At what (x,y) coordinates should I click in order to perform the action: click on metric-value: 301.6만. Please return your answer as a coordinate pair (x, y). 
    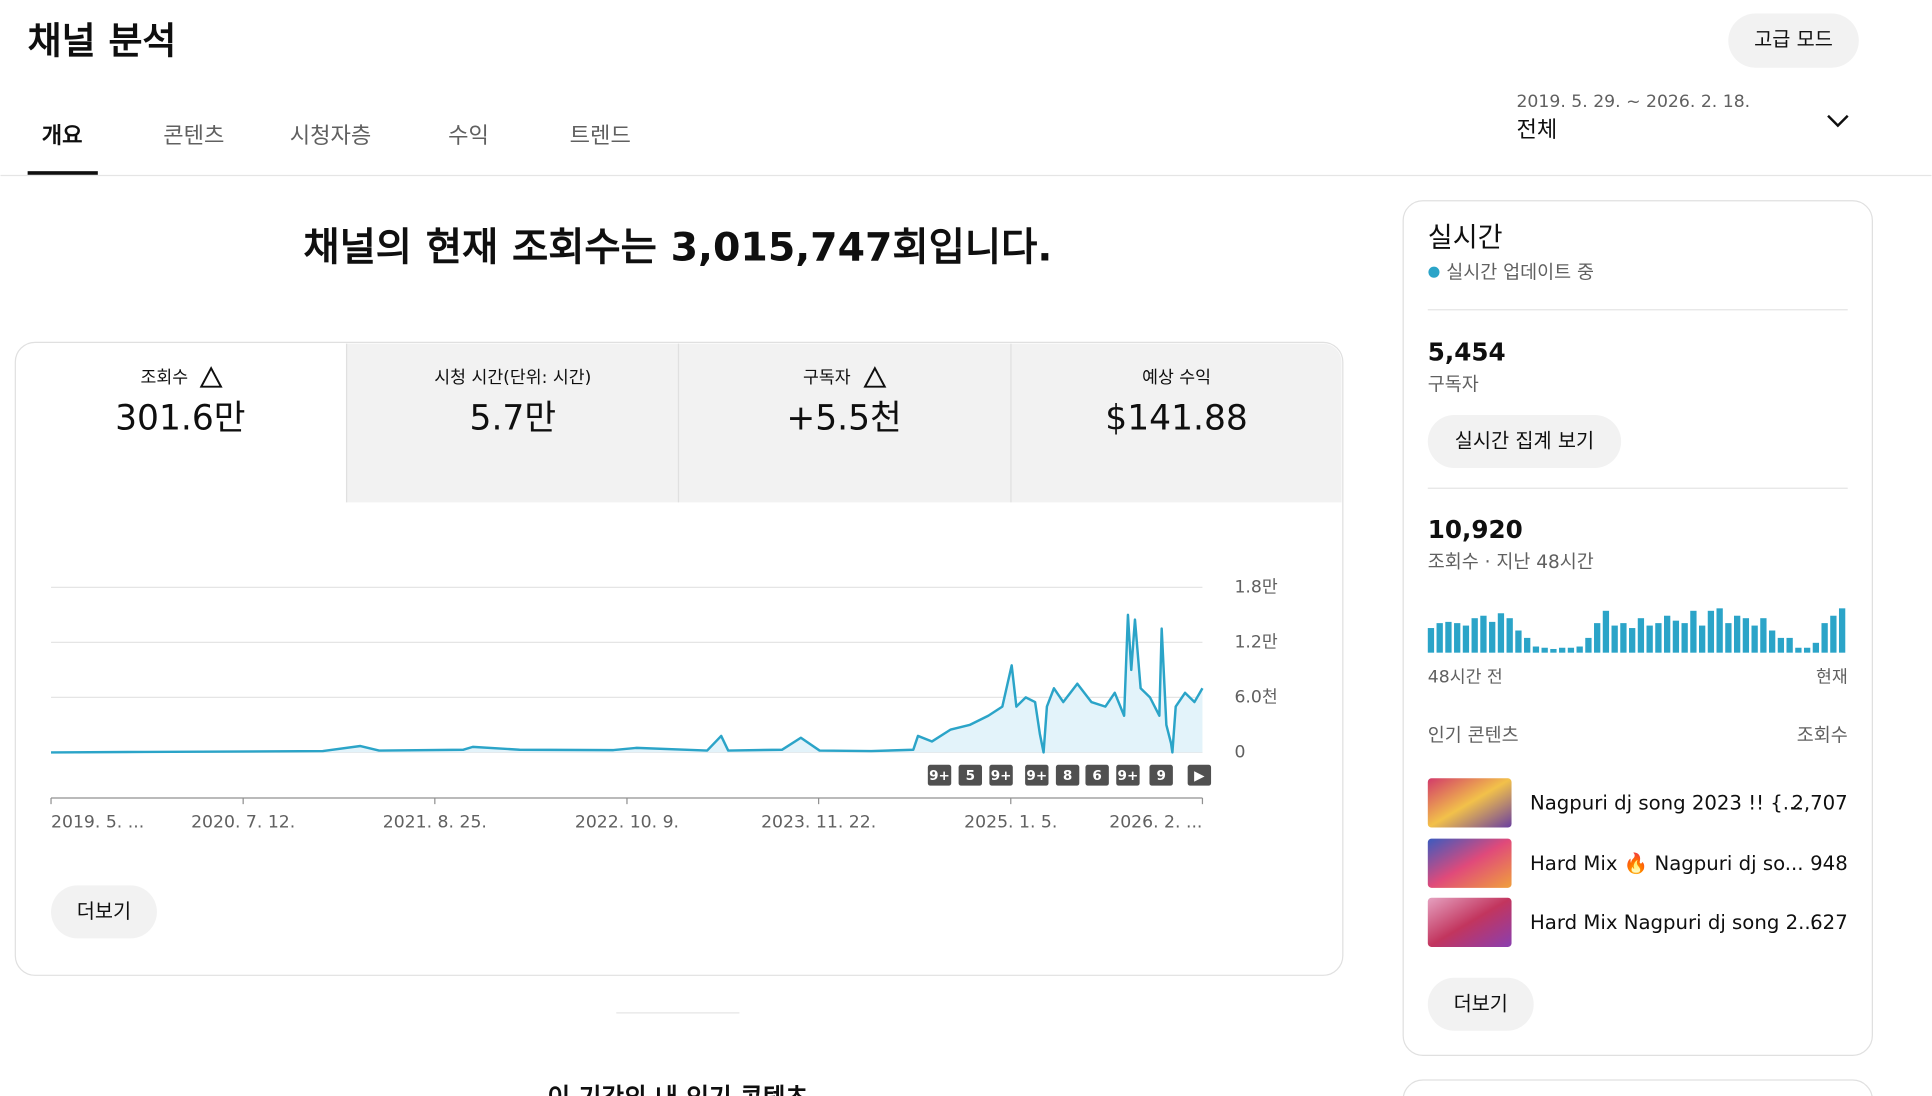
    Looking at the image, I should click on (180, 418).